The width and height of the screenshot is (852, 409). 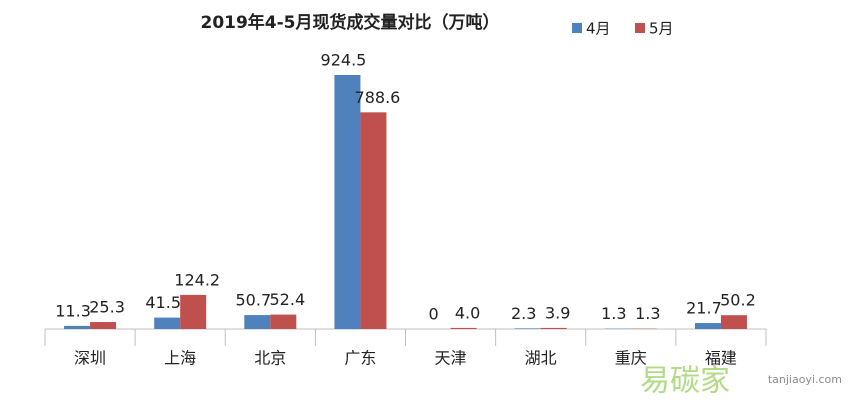 I want to click on x-tick-label: 广东, so click(x=360, y=358).